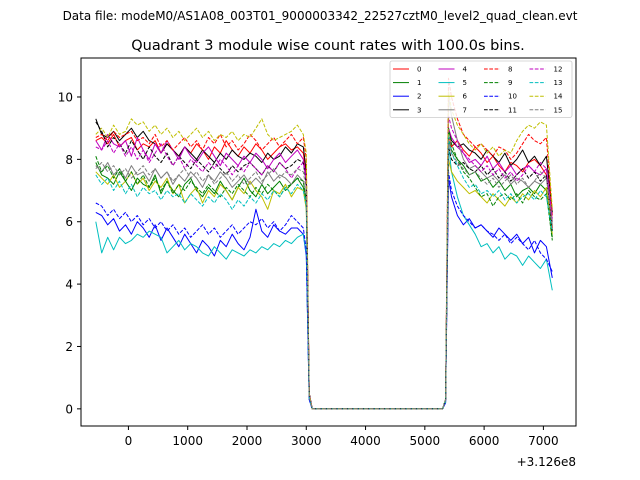  What do you see at coordinates (419, 83) in the screenshot?
I see `legend-label-1: 1` at bounding box center [419, 83].